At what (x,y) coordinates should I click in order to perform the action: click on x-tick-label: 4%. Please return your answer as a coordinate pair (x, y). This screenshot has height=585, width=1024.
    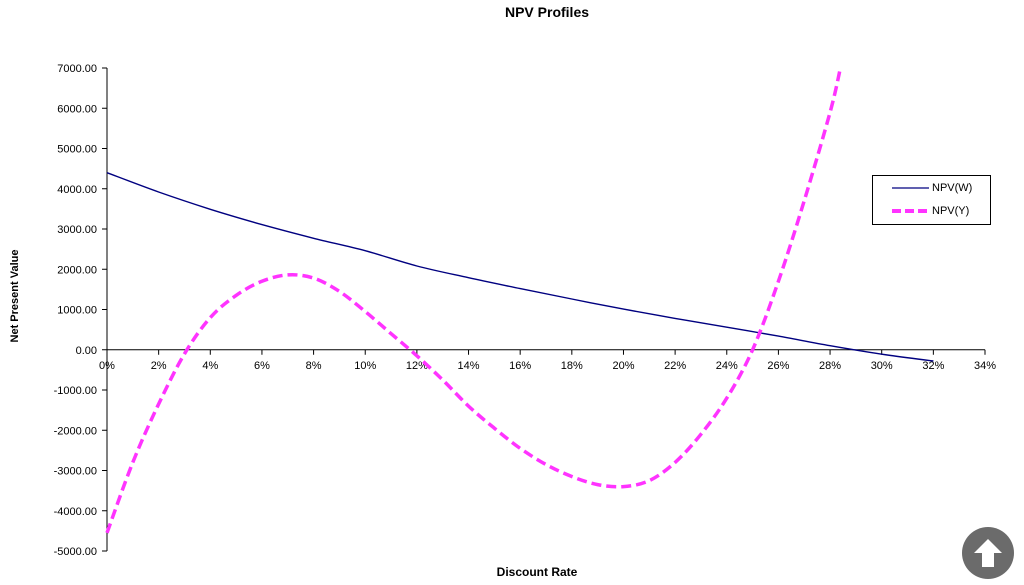
    Looking at the image, I should click on (210, 366).